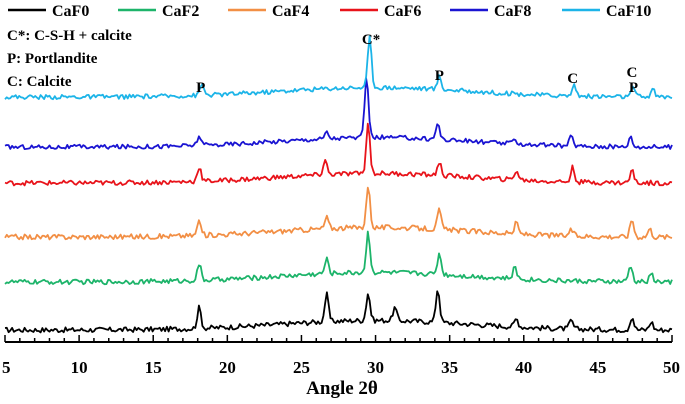 The image size is (685, 404). What do you see at coordinates (523, 367) in the screenshot?
I see `x-tick-label: 40` at bounding box center [523, 367].